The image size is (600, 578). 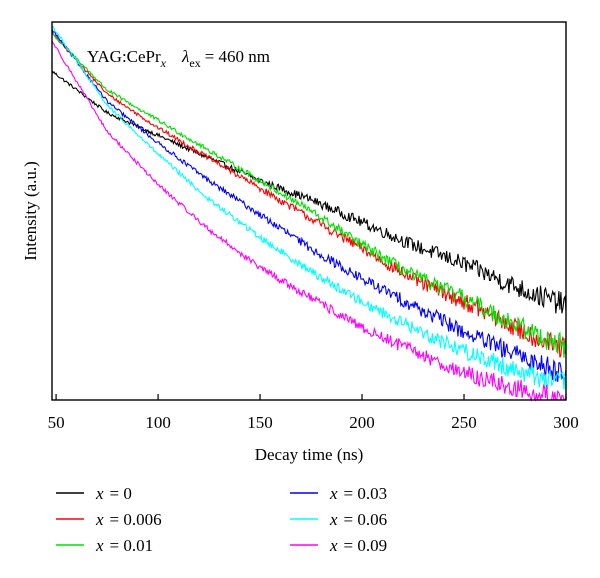 What do you see at coordinates (366, 519) in the screenshot?
I see `legend-value: = 0.06` at bounding box center [366, 519].